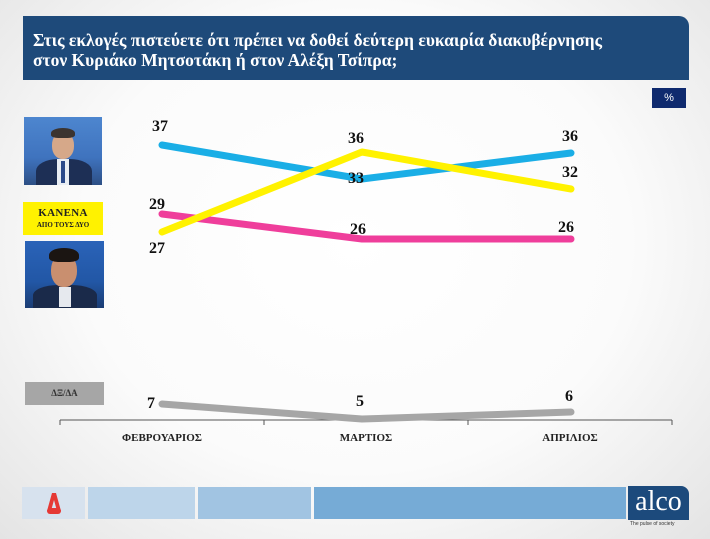 The height and width of the screenshot is (539, 710). Describe the element at coordinates (157, 204) in the screenshot. I see `label-tsipras-feb: 29` at that location.